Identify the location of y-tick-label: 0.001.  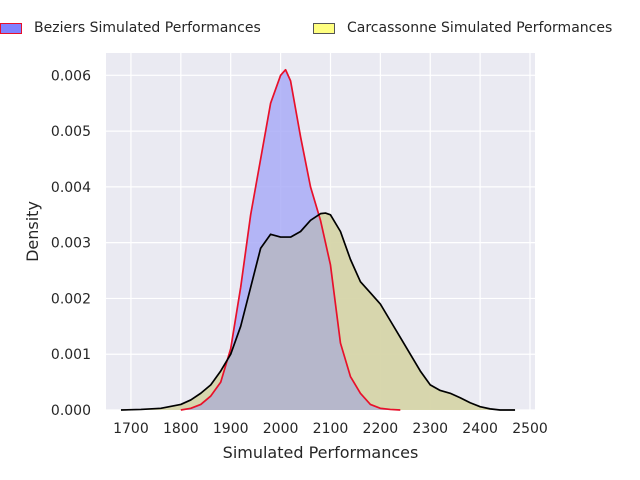
(71, 355).